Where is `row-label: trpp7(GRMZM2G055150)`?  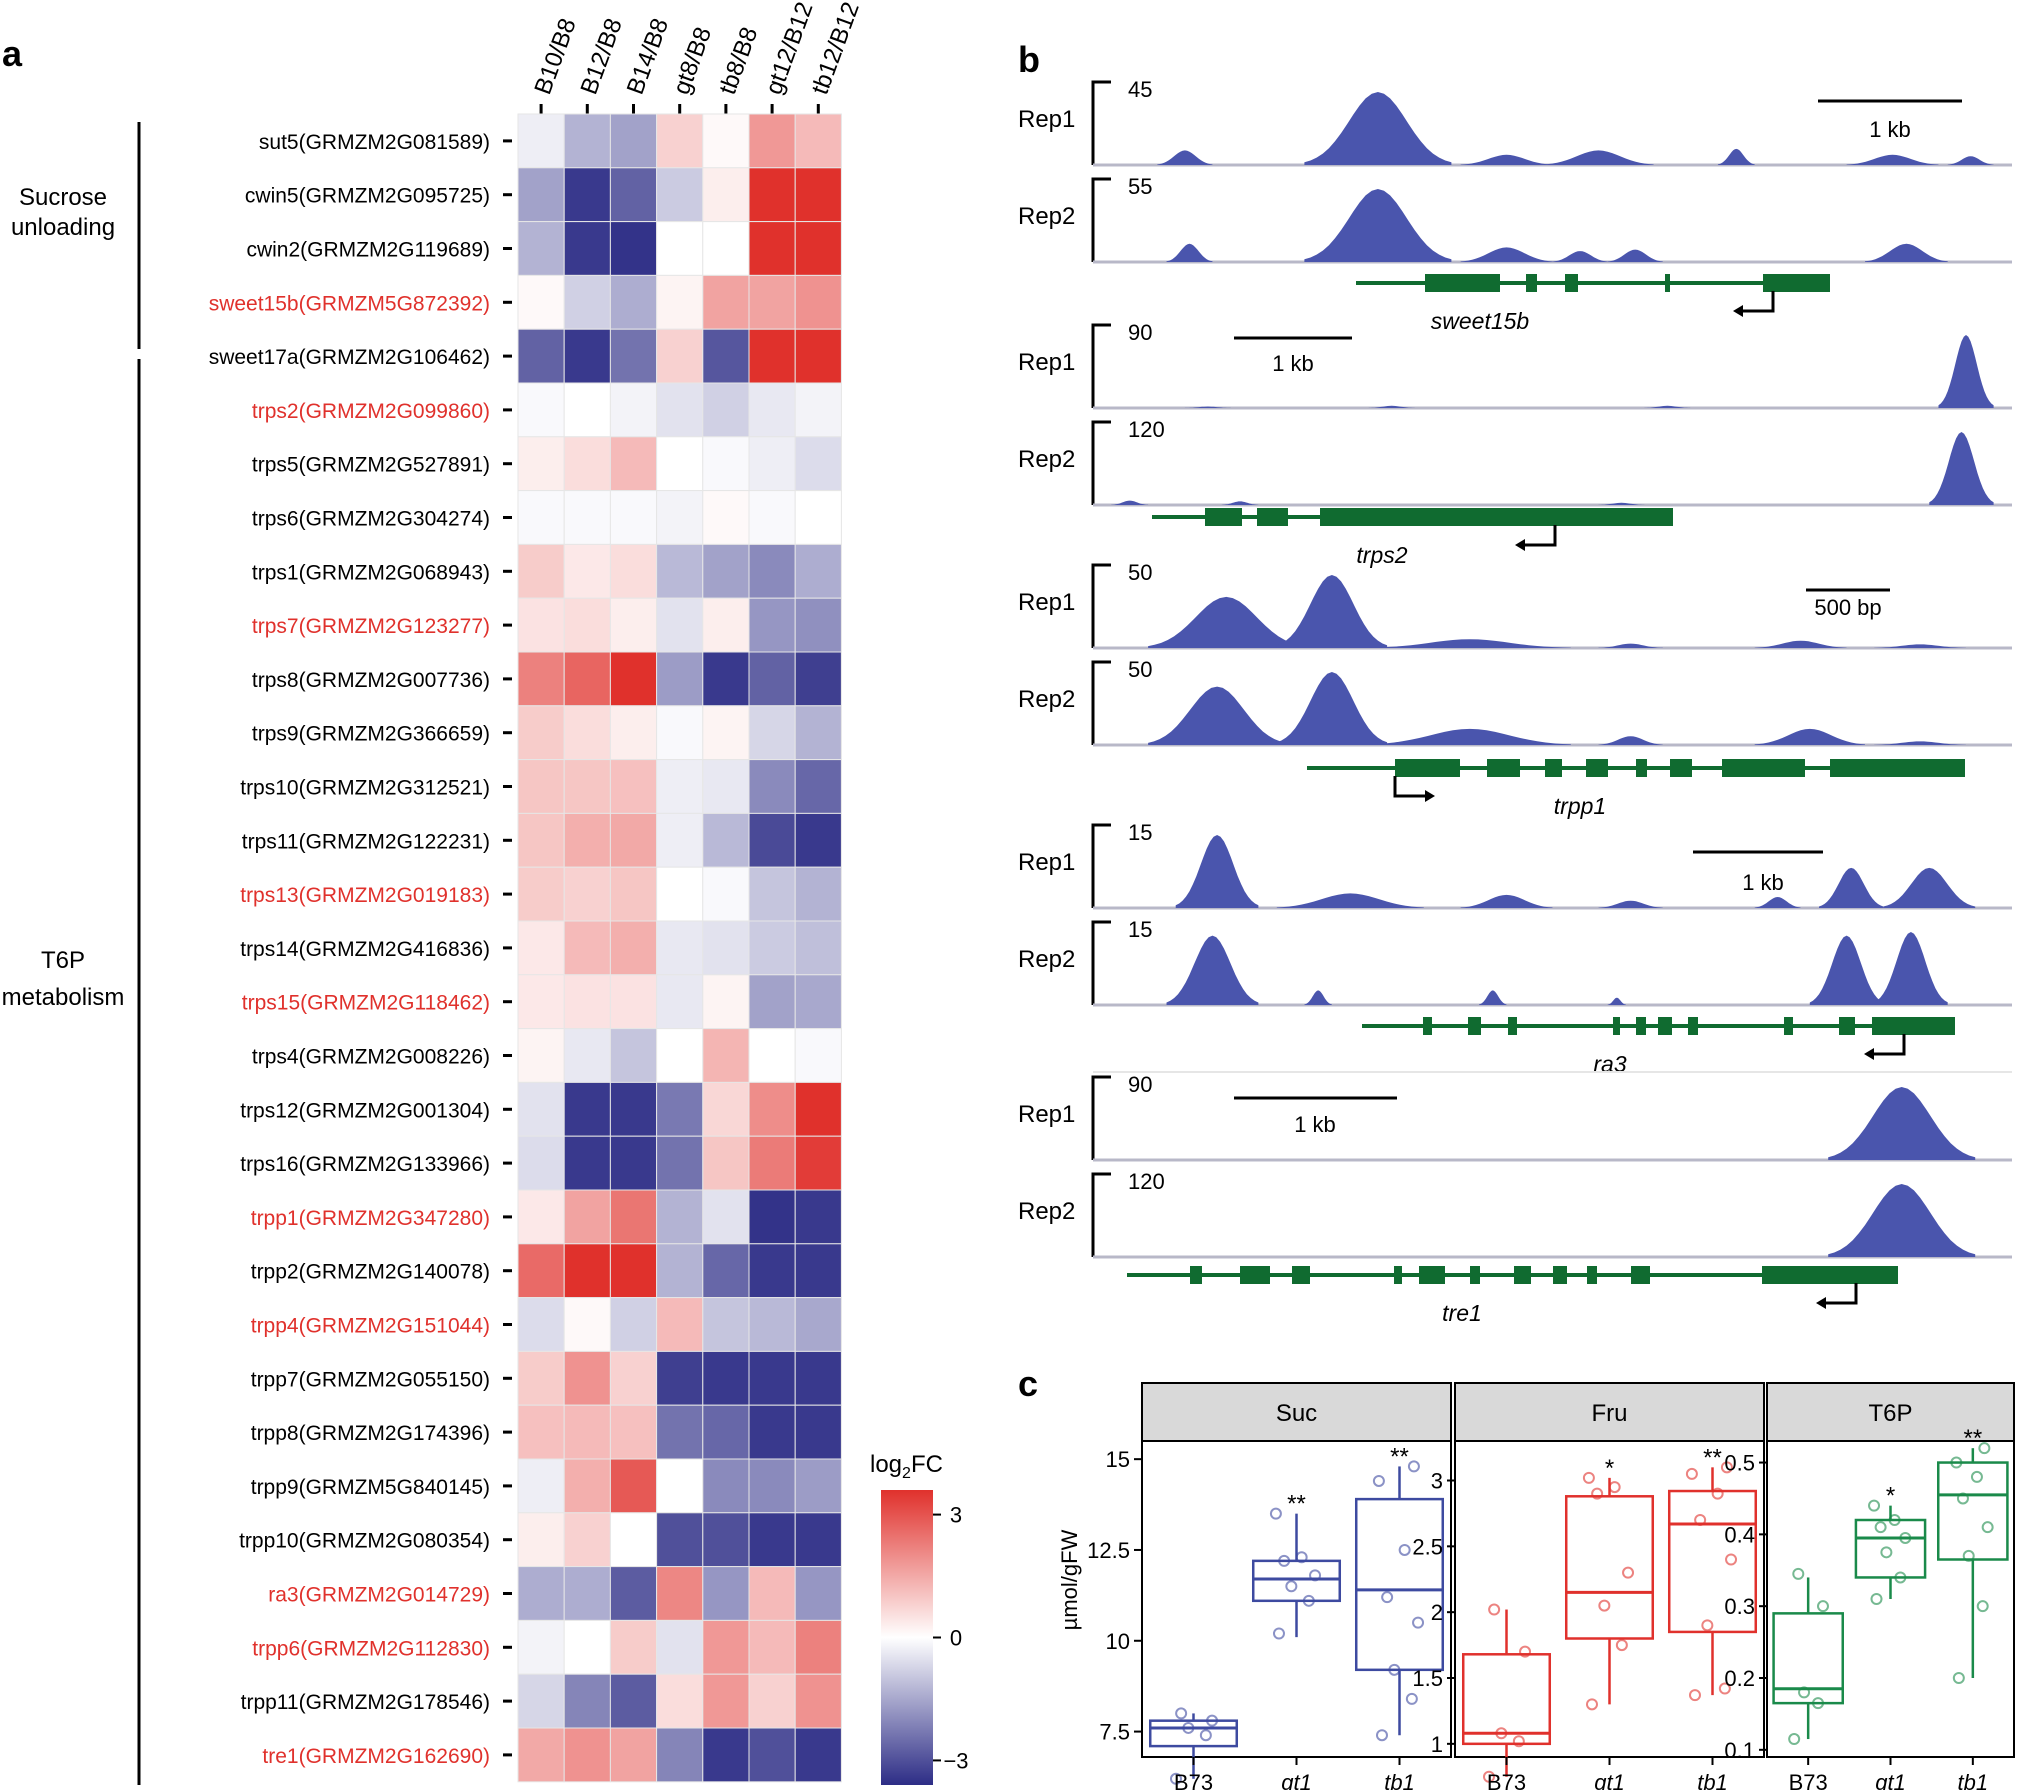
row-label: trpp7(GRMZM2G055150) is located at coordinates (370, 1379).